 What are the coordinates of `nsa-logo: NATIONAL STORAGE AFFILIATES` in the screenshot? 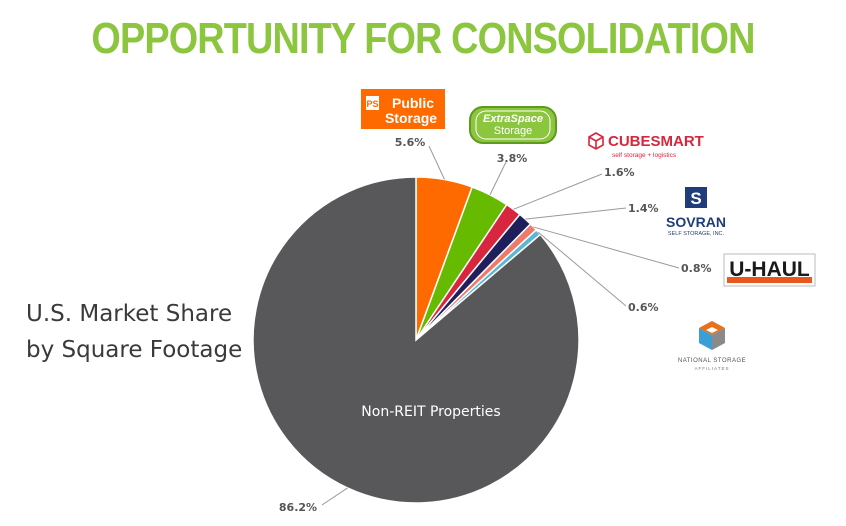 It's located at (712, 346).